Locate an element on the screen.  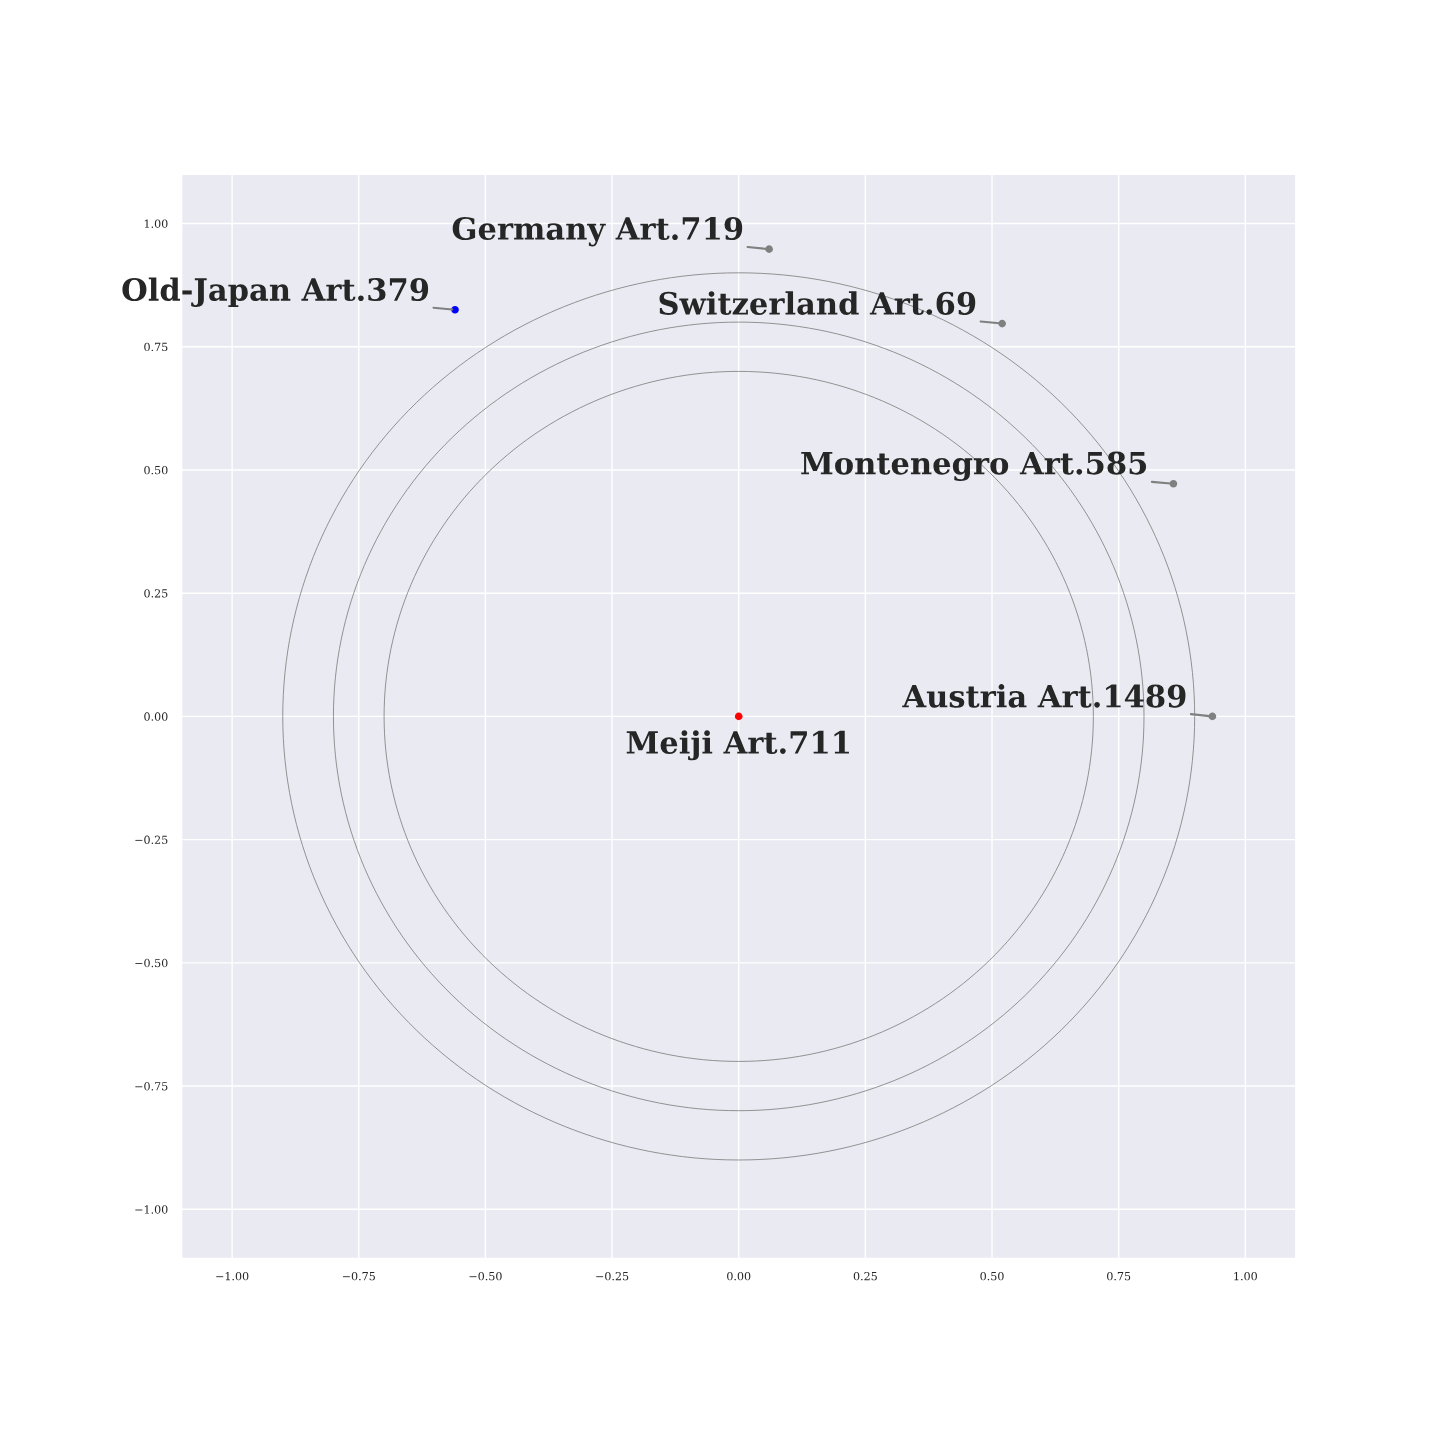
x-tick-label: 0.25 is located at coordinates (865, 1276).